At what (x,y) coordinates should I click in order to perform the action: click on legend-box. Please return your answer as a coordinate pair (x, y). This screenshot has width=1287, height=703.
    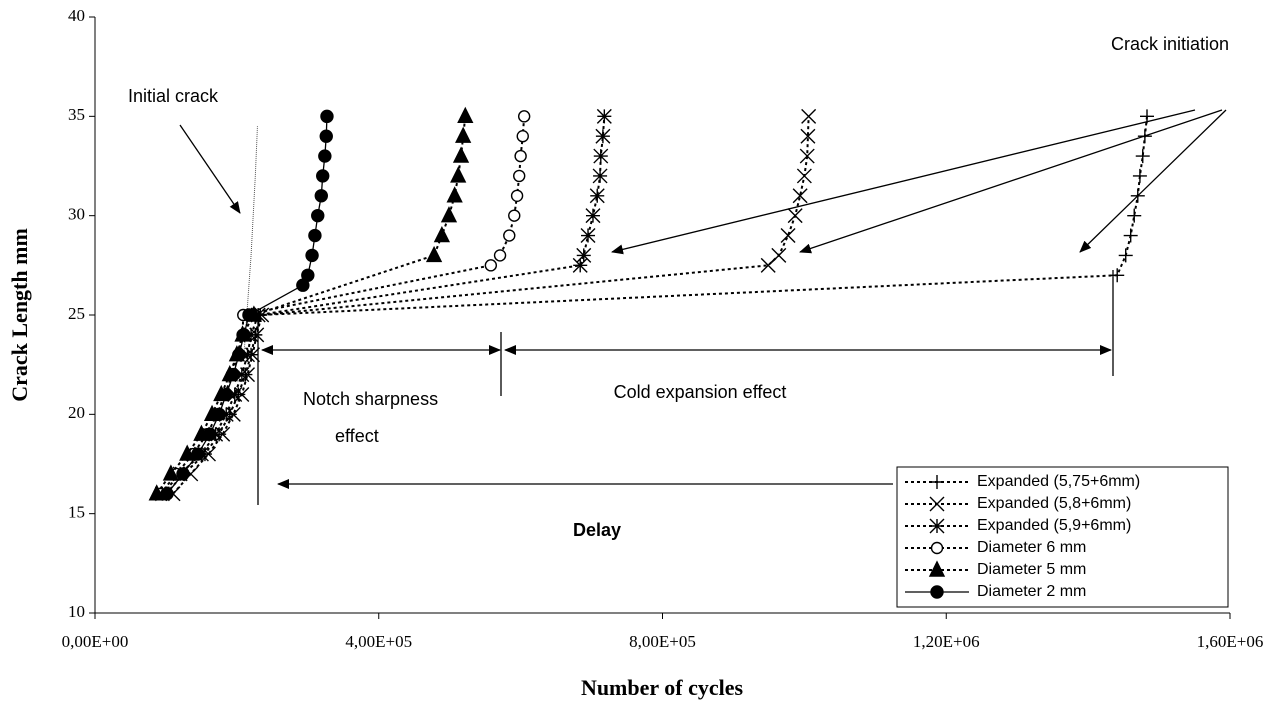
    Looking at the image, I should click on (1062, 537).